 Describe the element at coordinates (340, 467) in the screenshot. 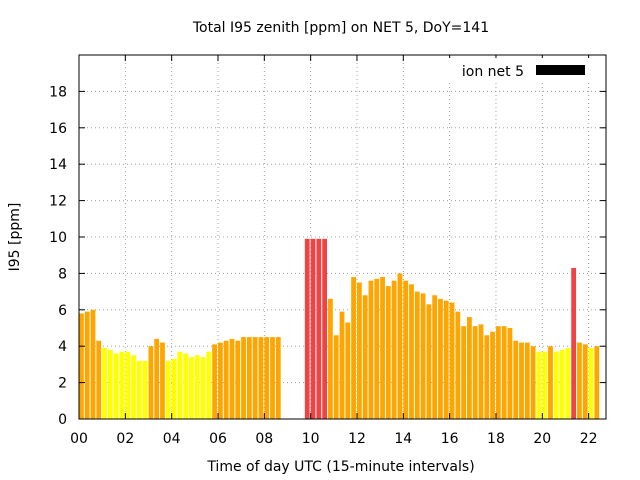

I see `x-axis-label: Time of day UTC (15-minute intervals)` at that location.